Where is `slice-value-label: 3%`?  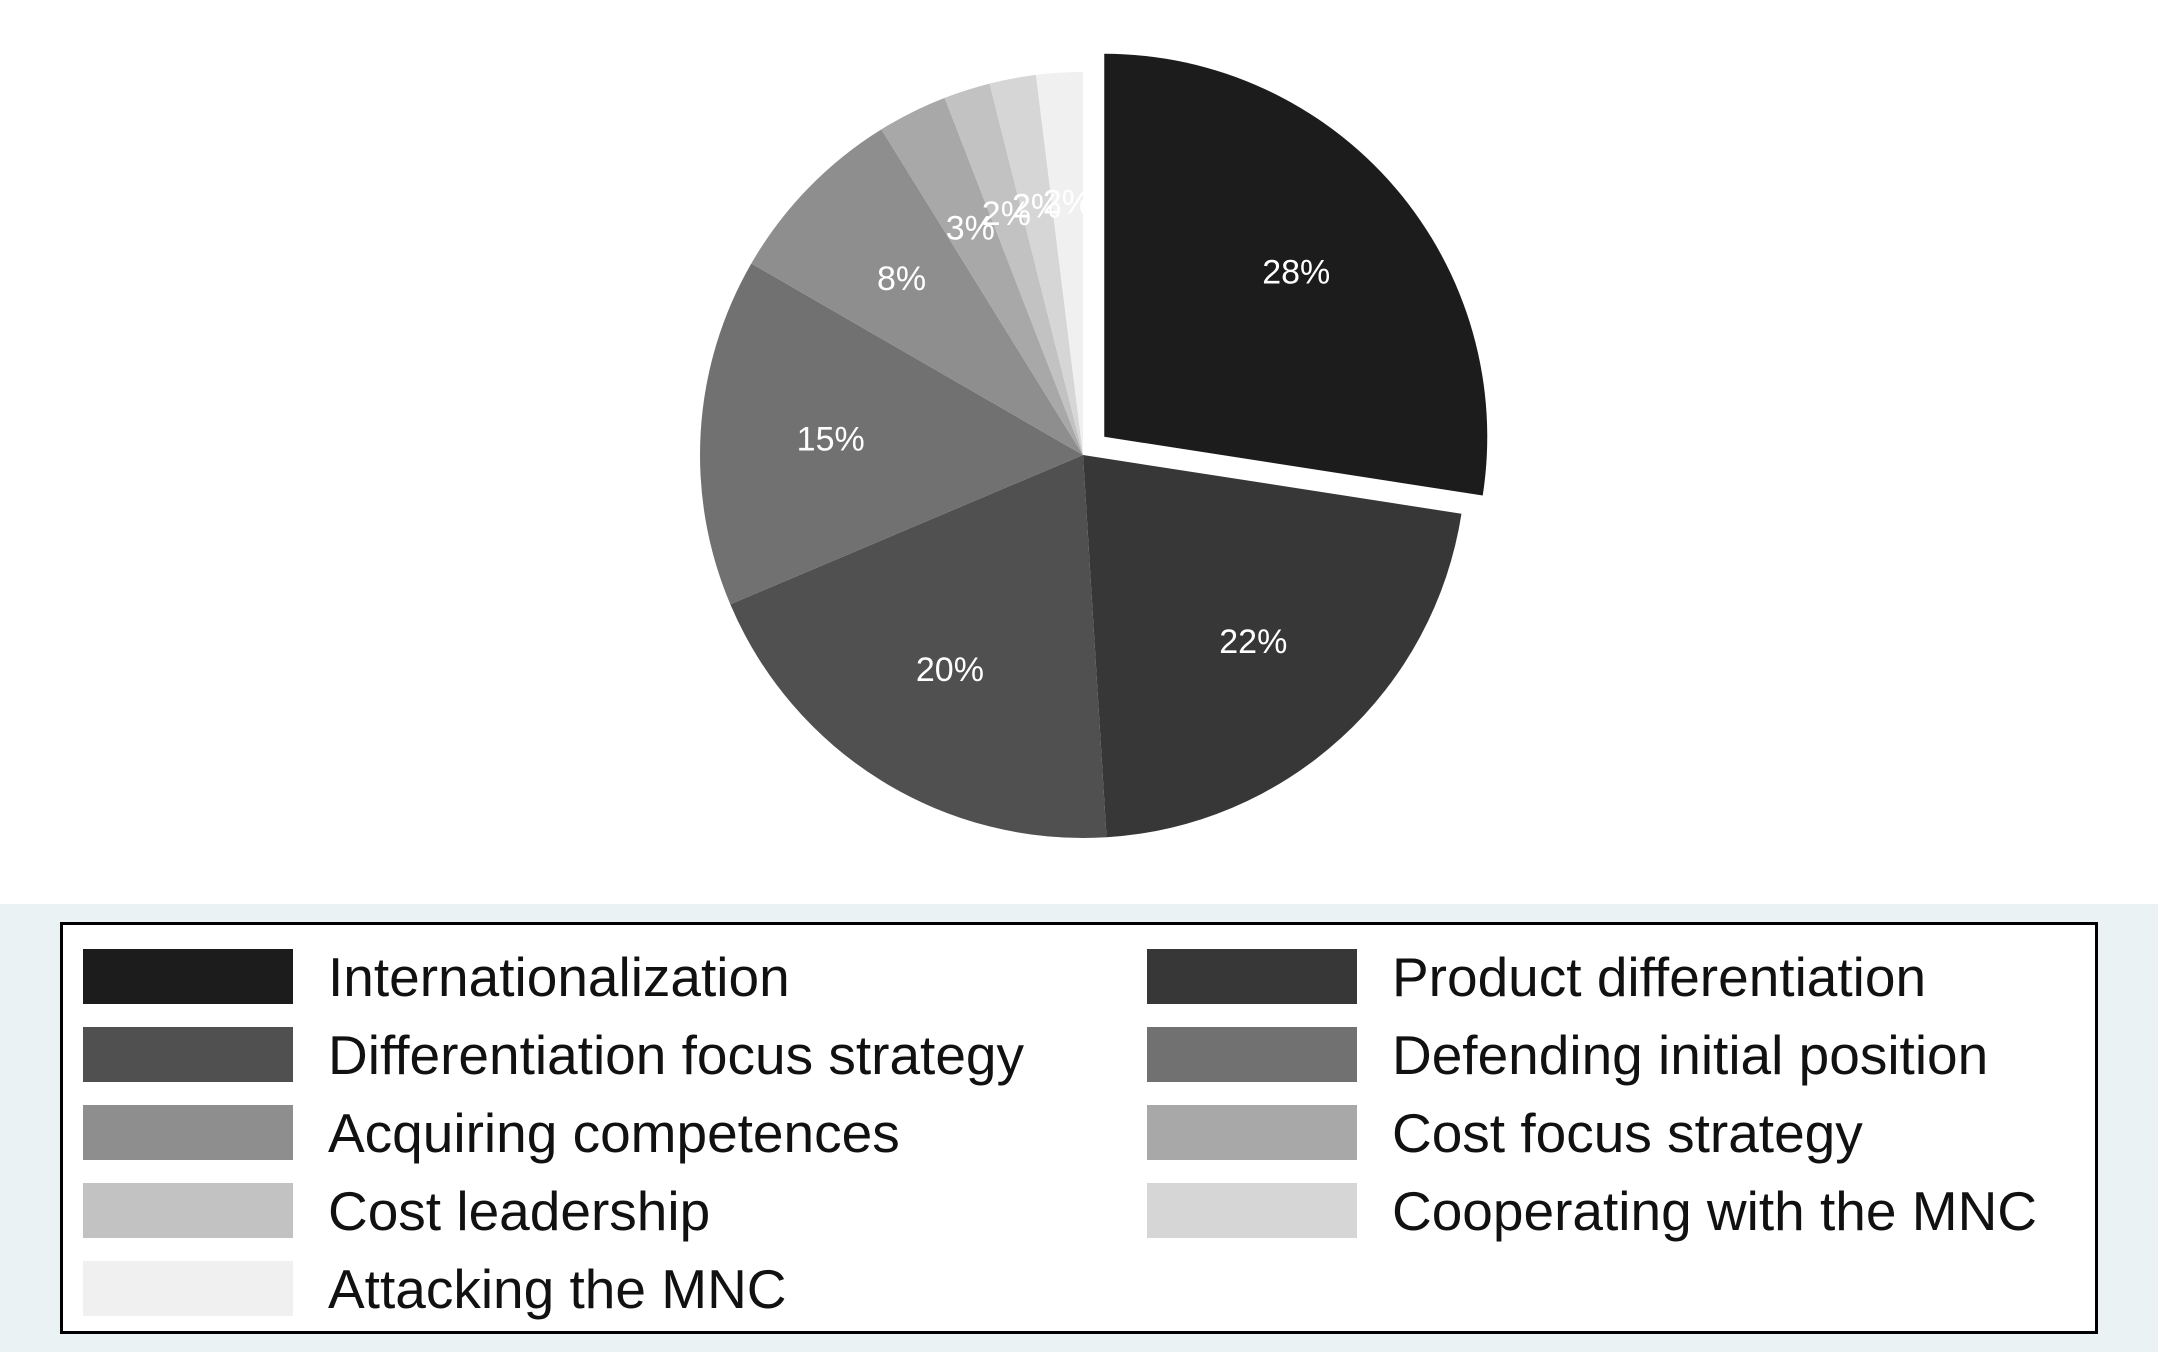 slice-value-label: 3% is located at coordinates (970, 229).